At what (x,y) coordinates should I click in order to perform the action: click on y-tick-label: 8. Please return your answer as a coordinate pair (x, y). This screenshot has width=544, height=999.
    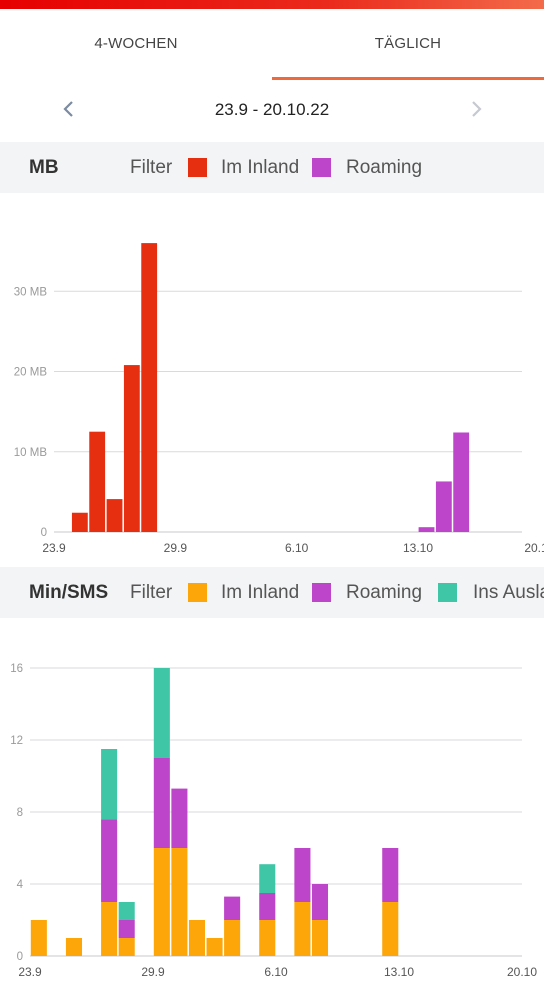
    Looking at the image, I should click on (20, 813).